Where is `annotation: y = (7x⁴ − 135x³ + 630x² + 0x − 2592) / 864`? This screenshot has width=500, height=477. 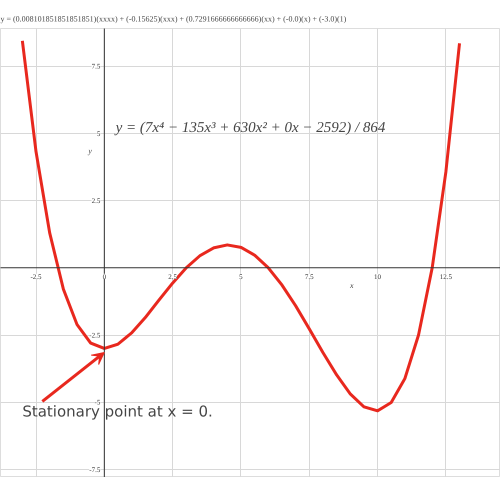
annotation: y = (7x⁴ − 135x³ + 630x² + 0x − 2592) / 864 is located at coordinates (250, 128).